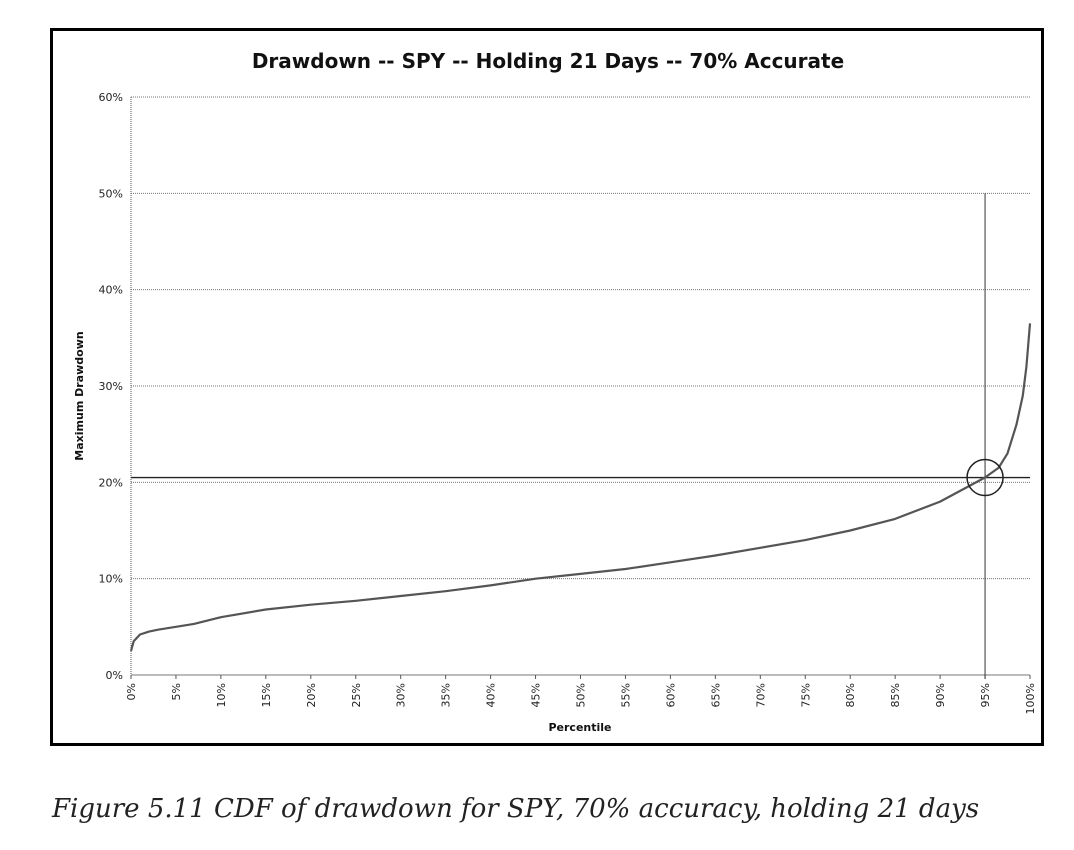  I want to click on x-tick-label: 30%, so click(401, 695).